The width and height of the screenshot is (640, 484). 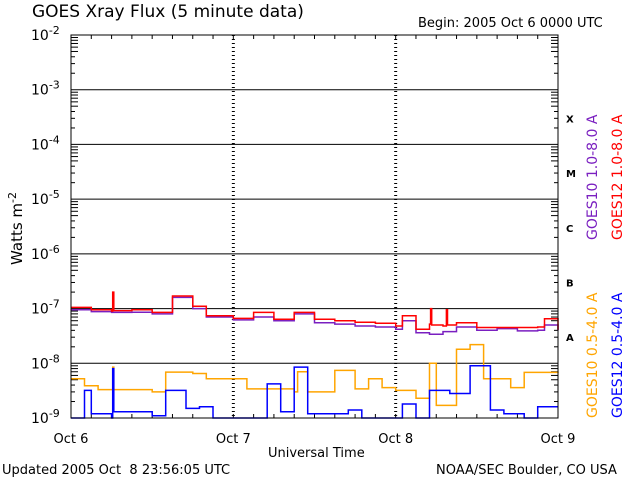 I want to click on flare-class-A: A, so click(x=570, y=338).